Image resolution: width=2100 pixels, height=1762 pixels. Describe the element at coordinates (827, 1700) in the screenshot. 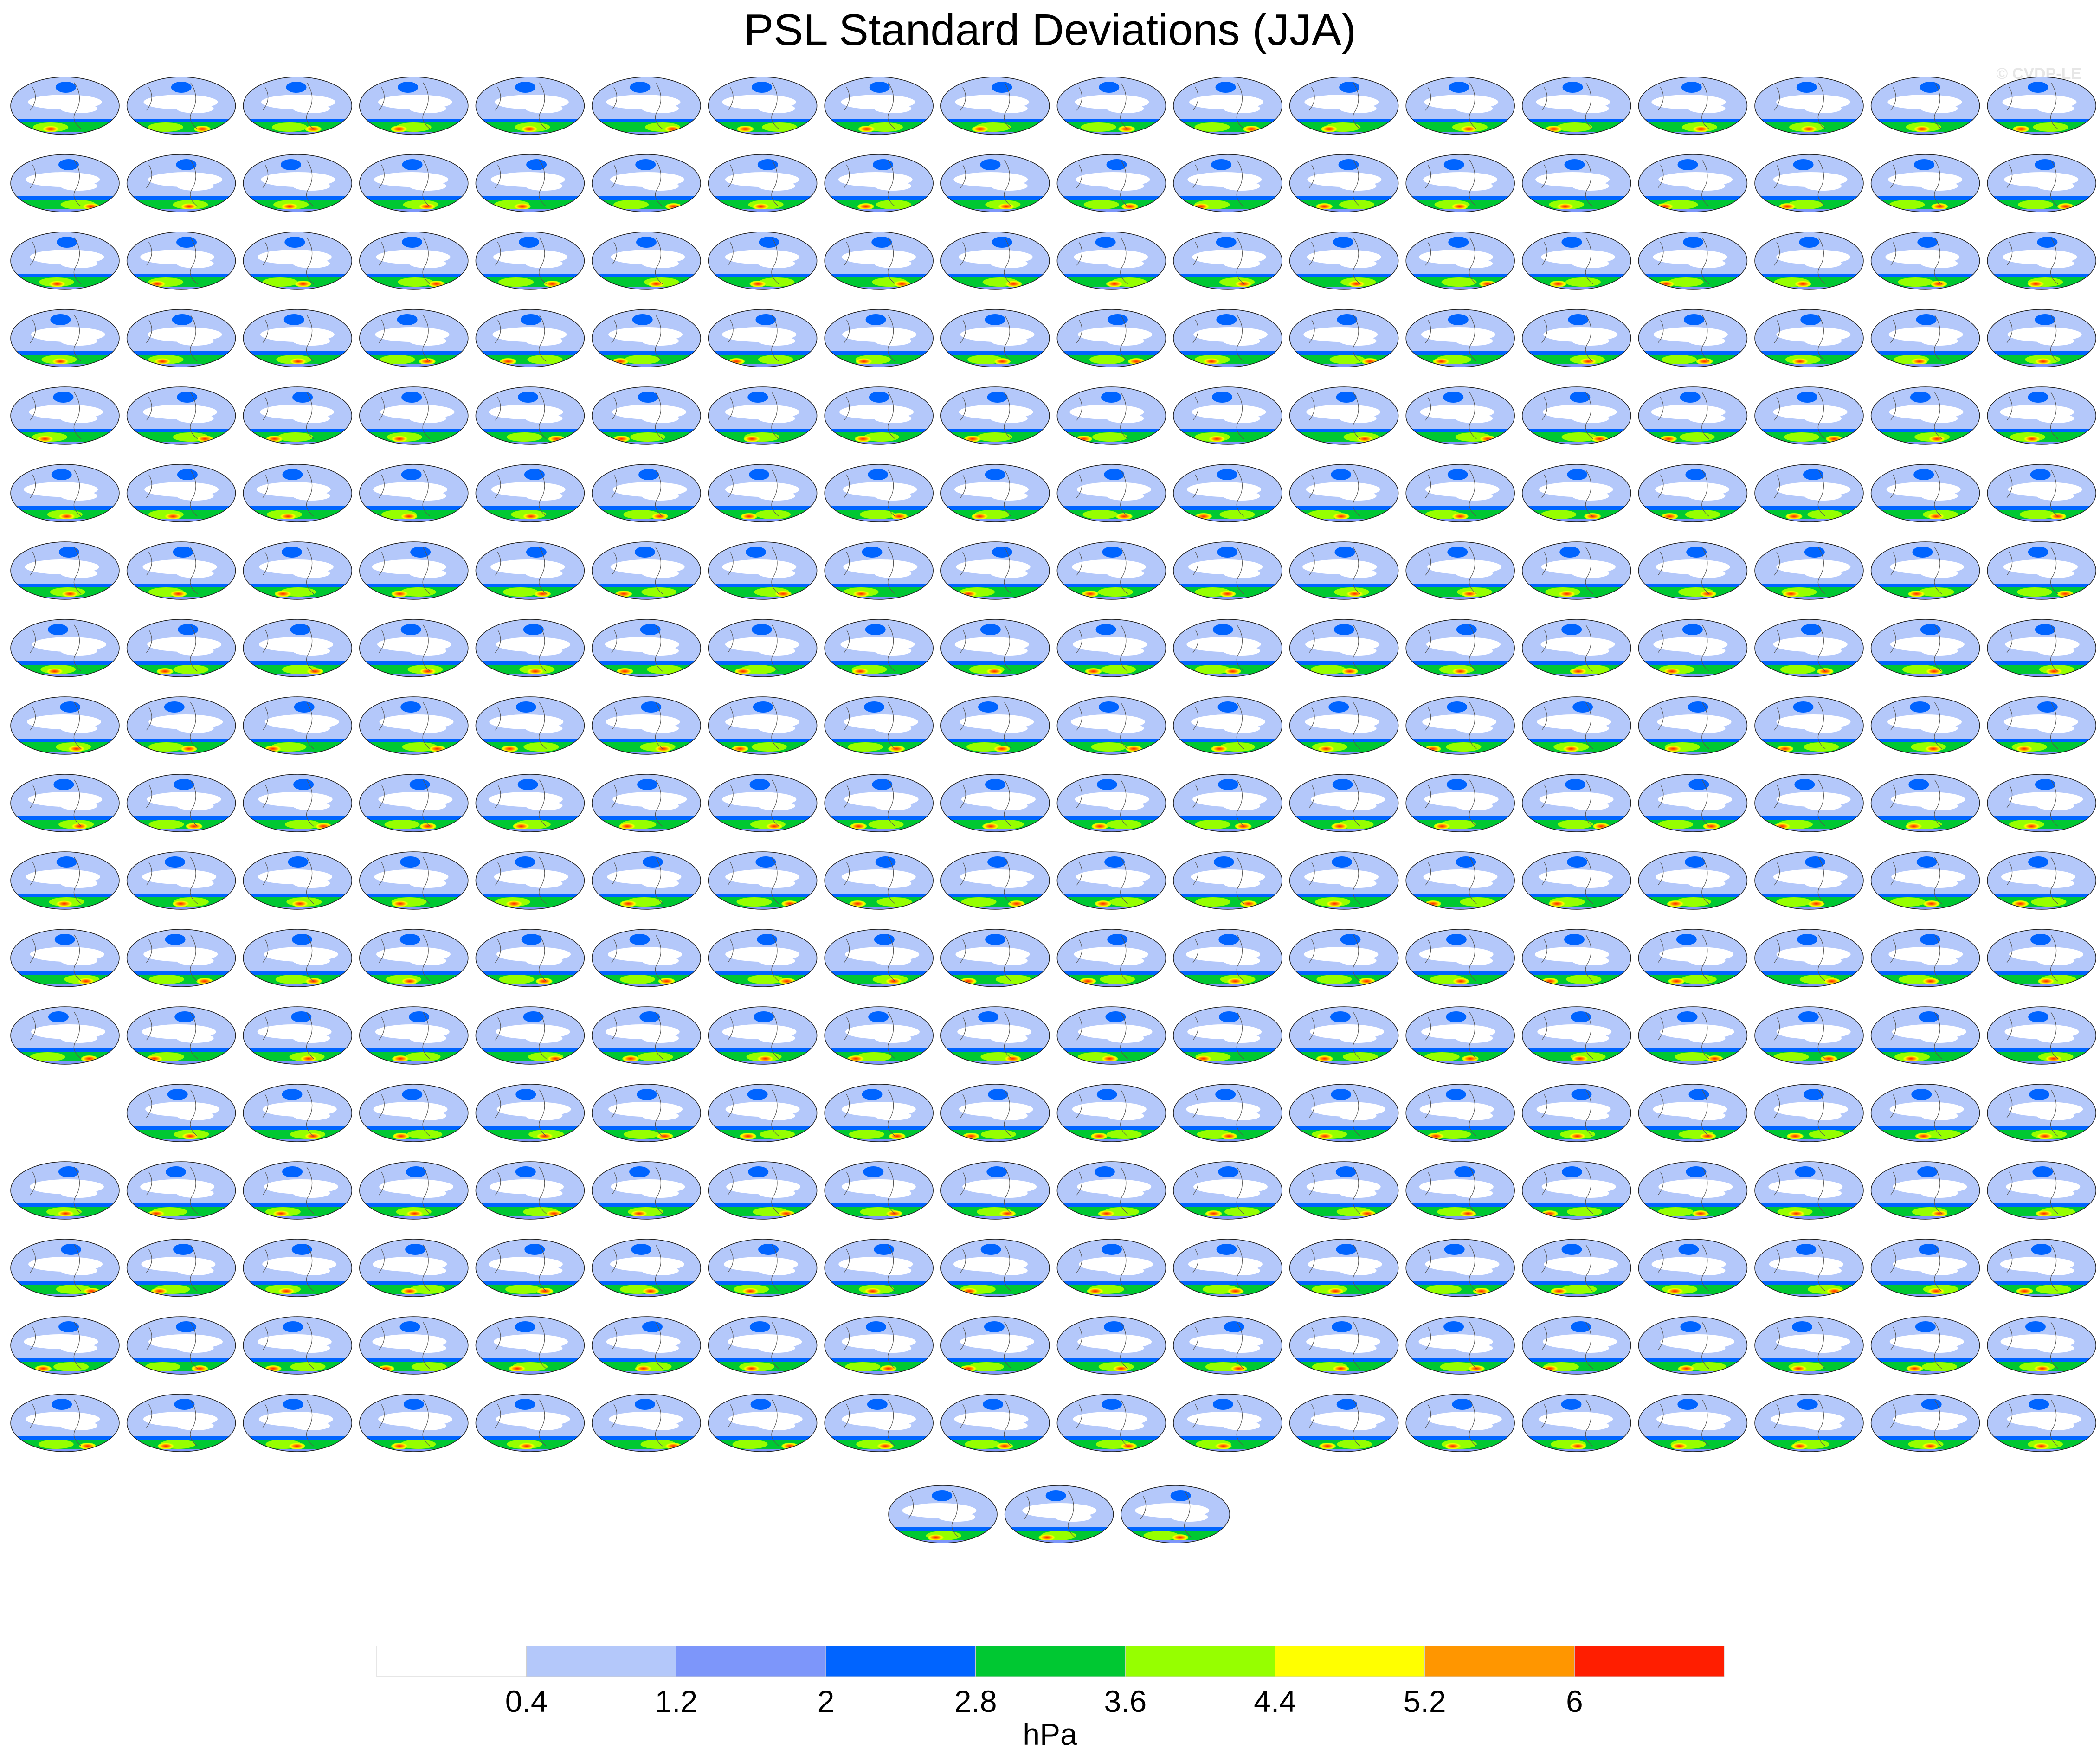

I see `colorbar-tick-label: 2` at that location.